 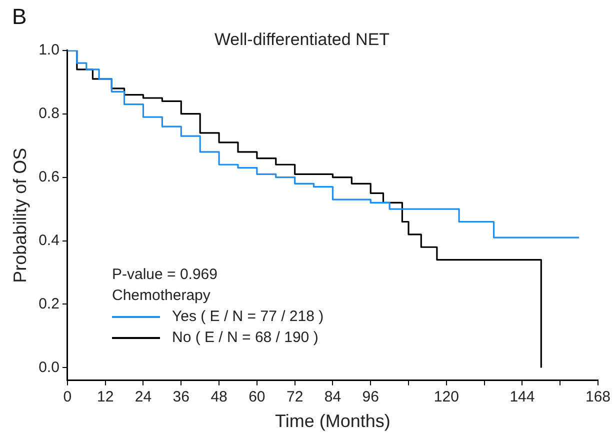 I want to click on text: B, so click(x=19, y=17).